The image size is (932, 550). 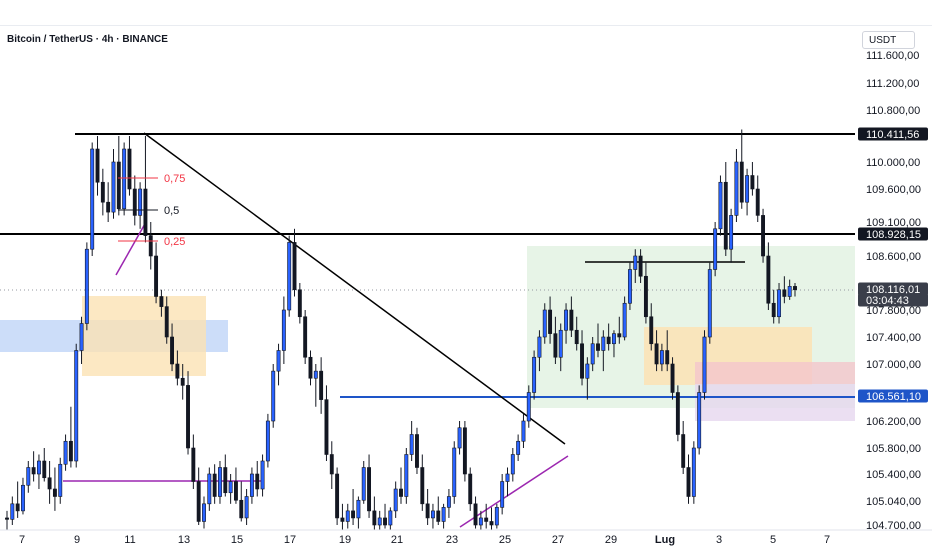 What do you see at coordinates (505, 540) in the screenshot?
I see `x-tick-label: 25` at bounding box center [505, 540].